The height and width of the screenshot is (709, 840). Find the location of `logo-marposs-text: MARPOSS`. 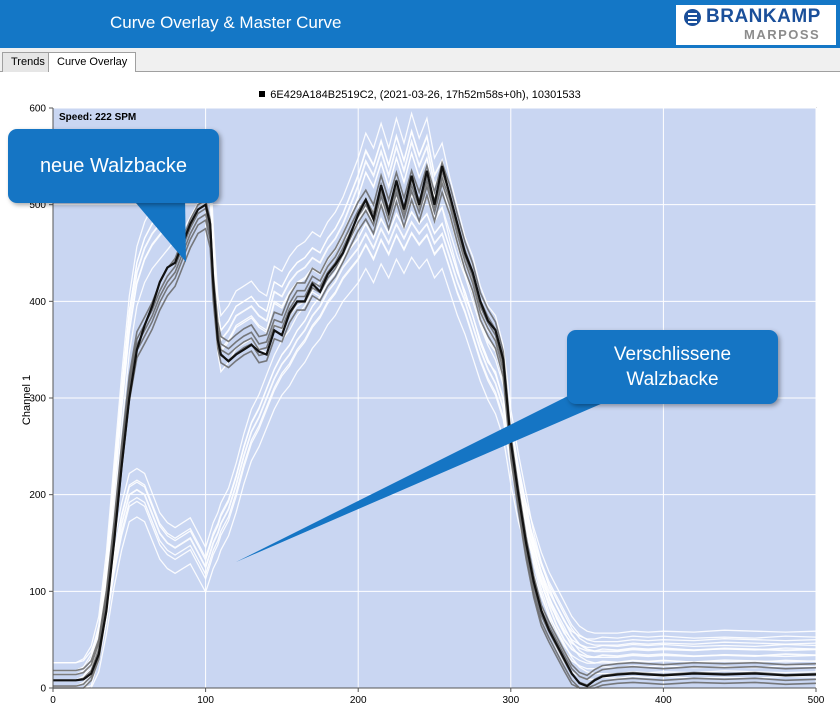

logo-marposs-text: MARPOSS is located at coordinates (782, 34).